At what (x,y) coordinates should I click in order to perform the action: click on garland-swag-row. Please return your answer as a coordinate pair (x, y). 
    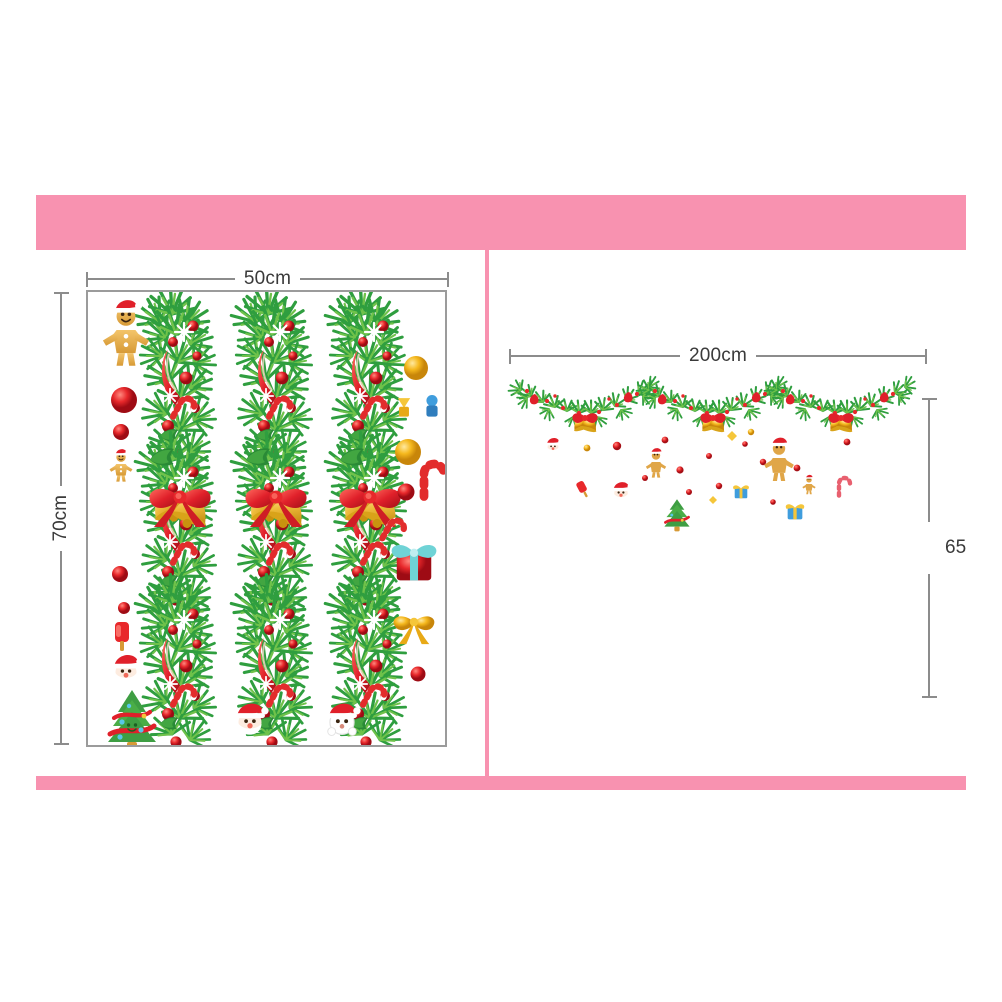
    Looking at the image, I should click on (712, 403).